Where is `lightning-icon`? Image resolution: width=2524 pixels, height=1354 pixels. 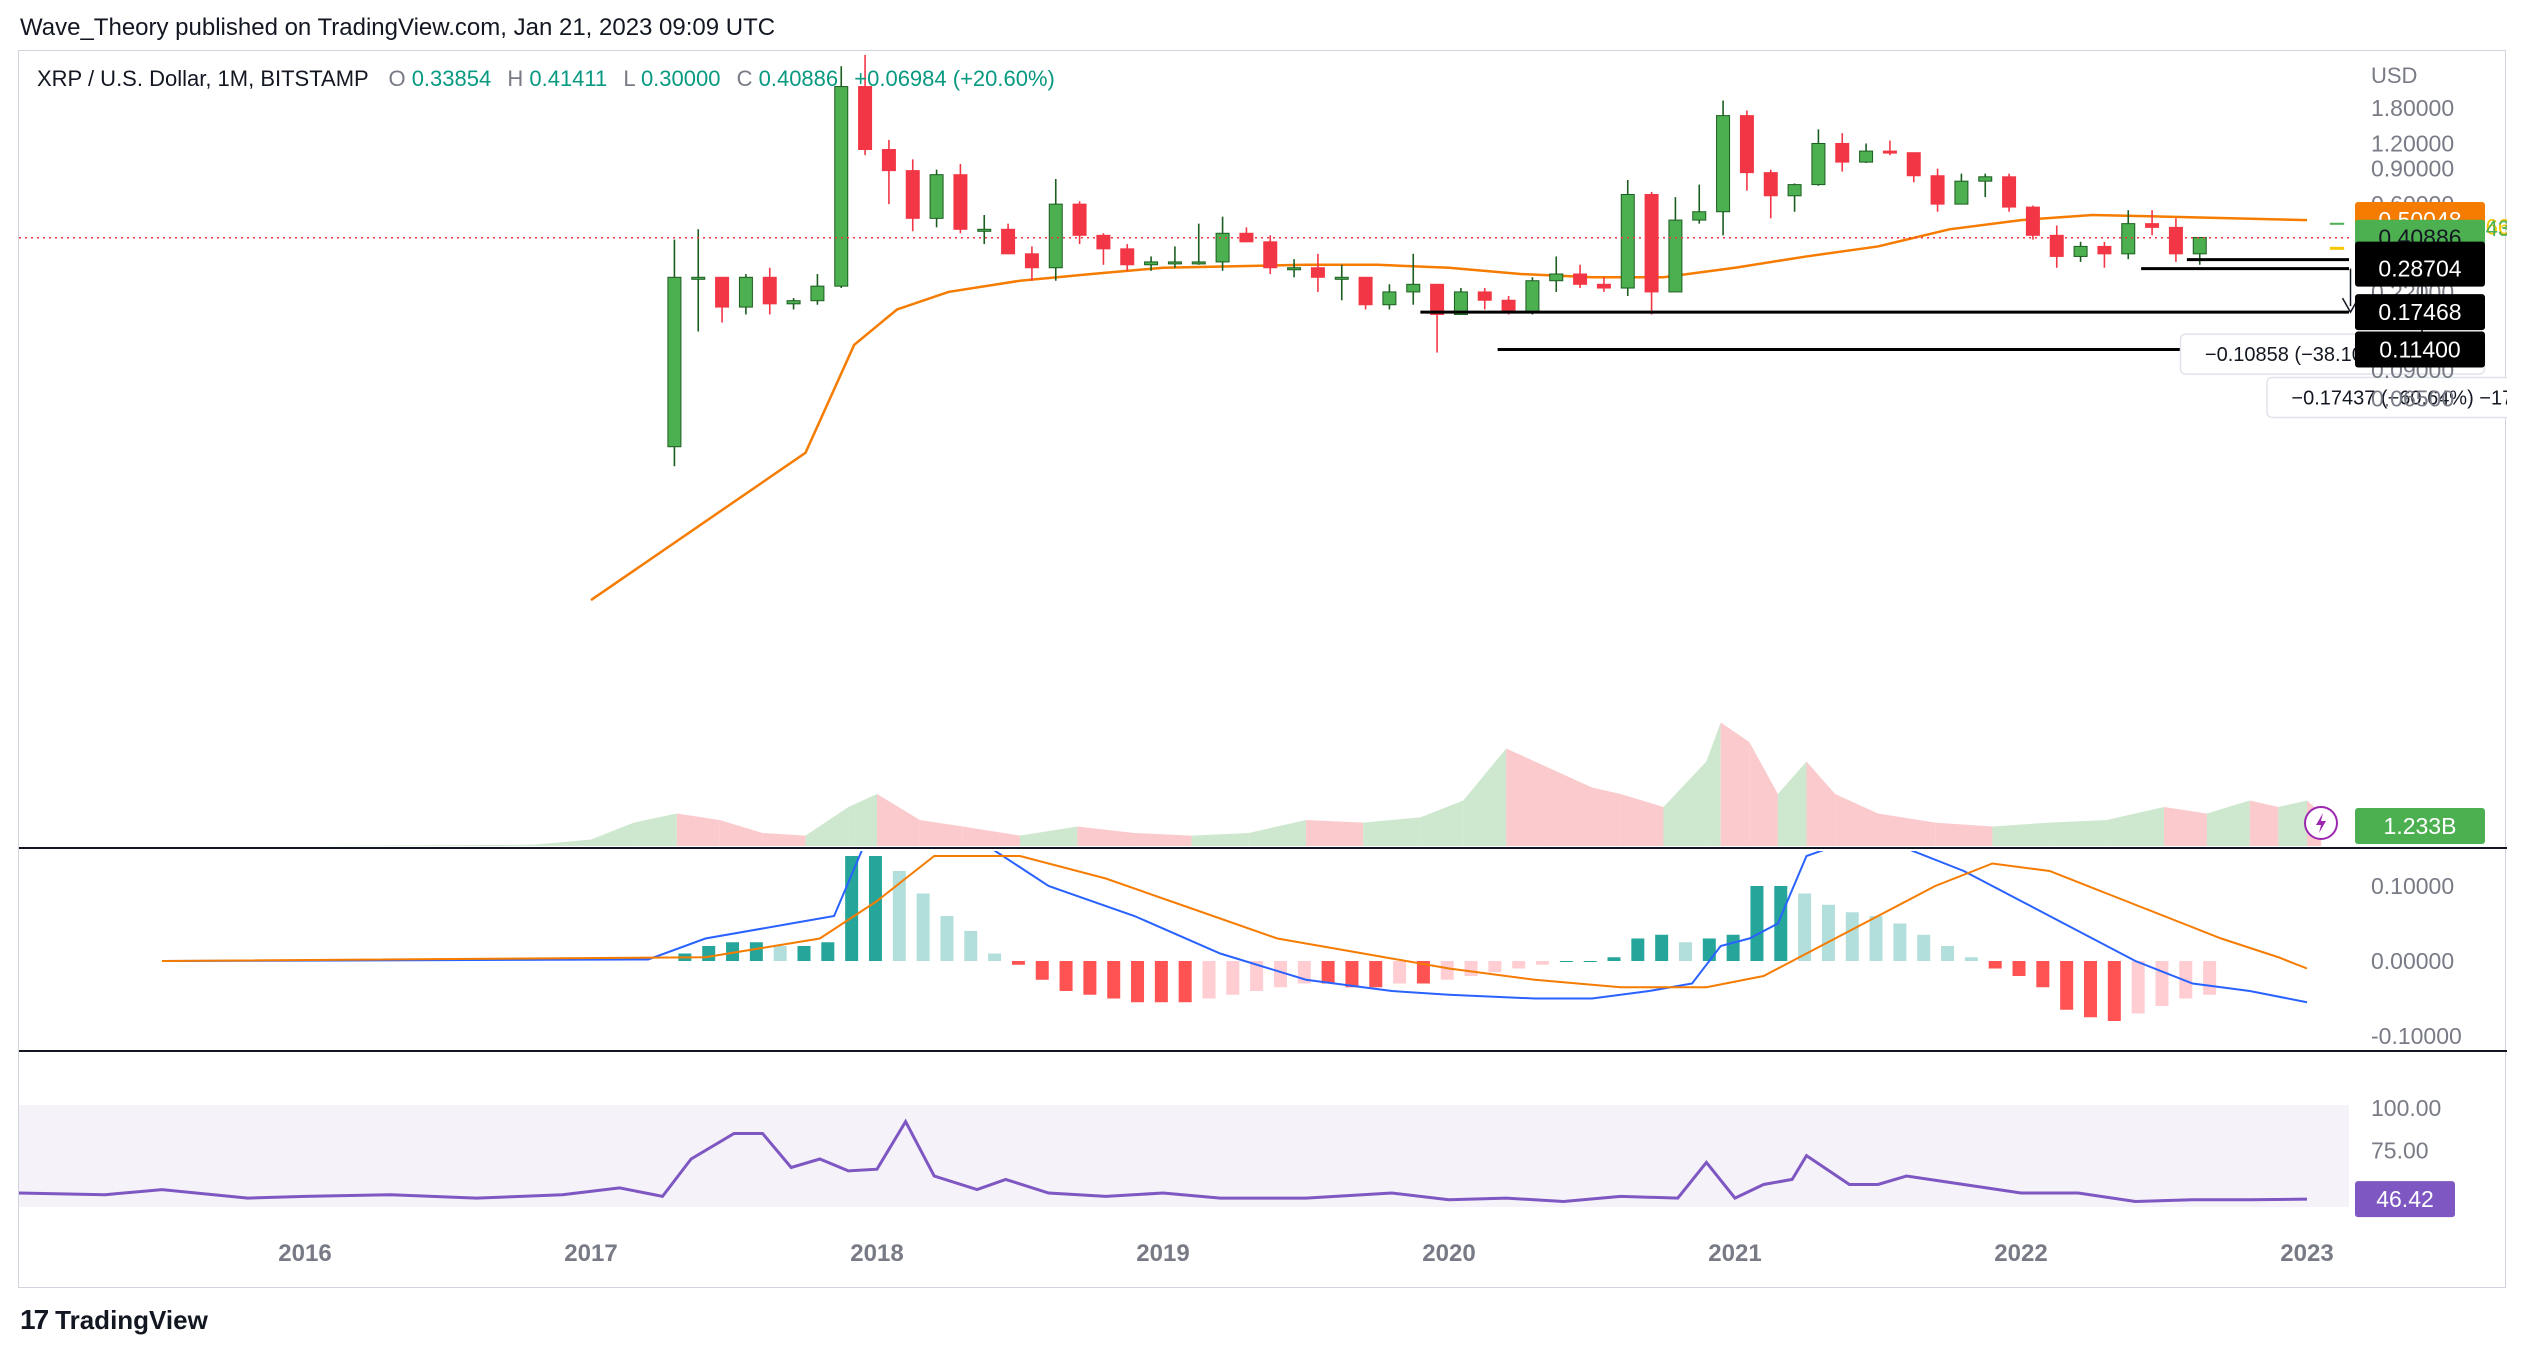 lightning-icon is located at coordinates (2321, 823).